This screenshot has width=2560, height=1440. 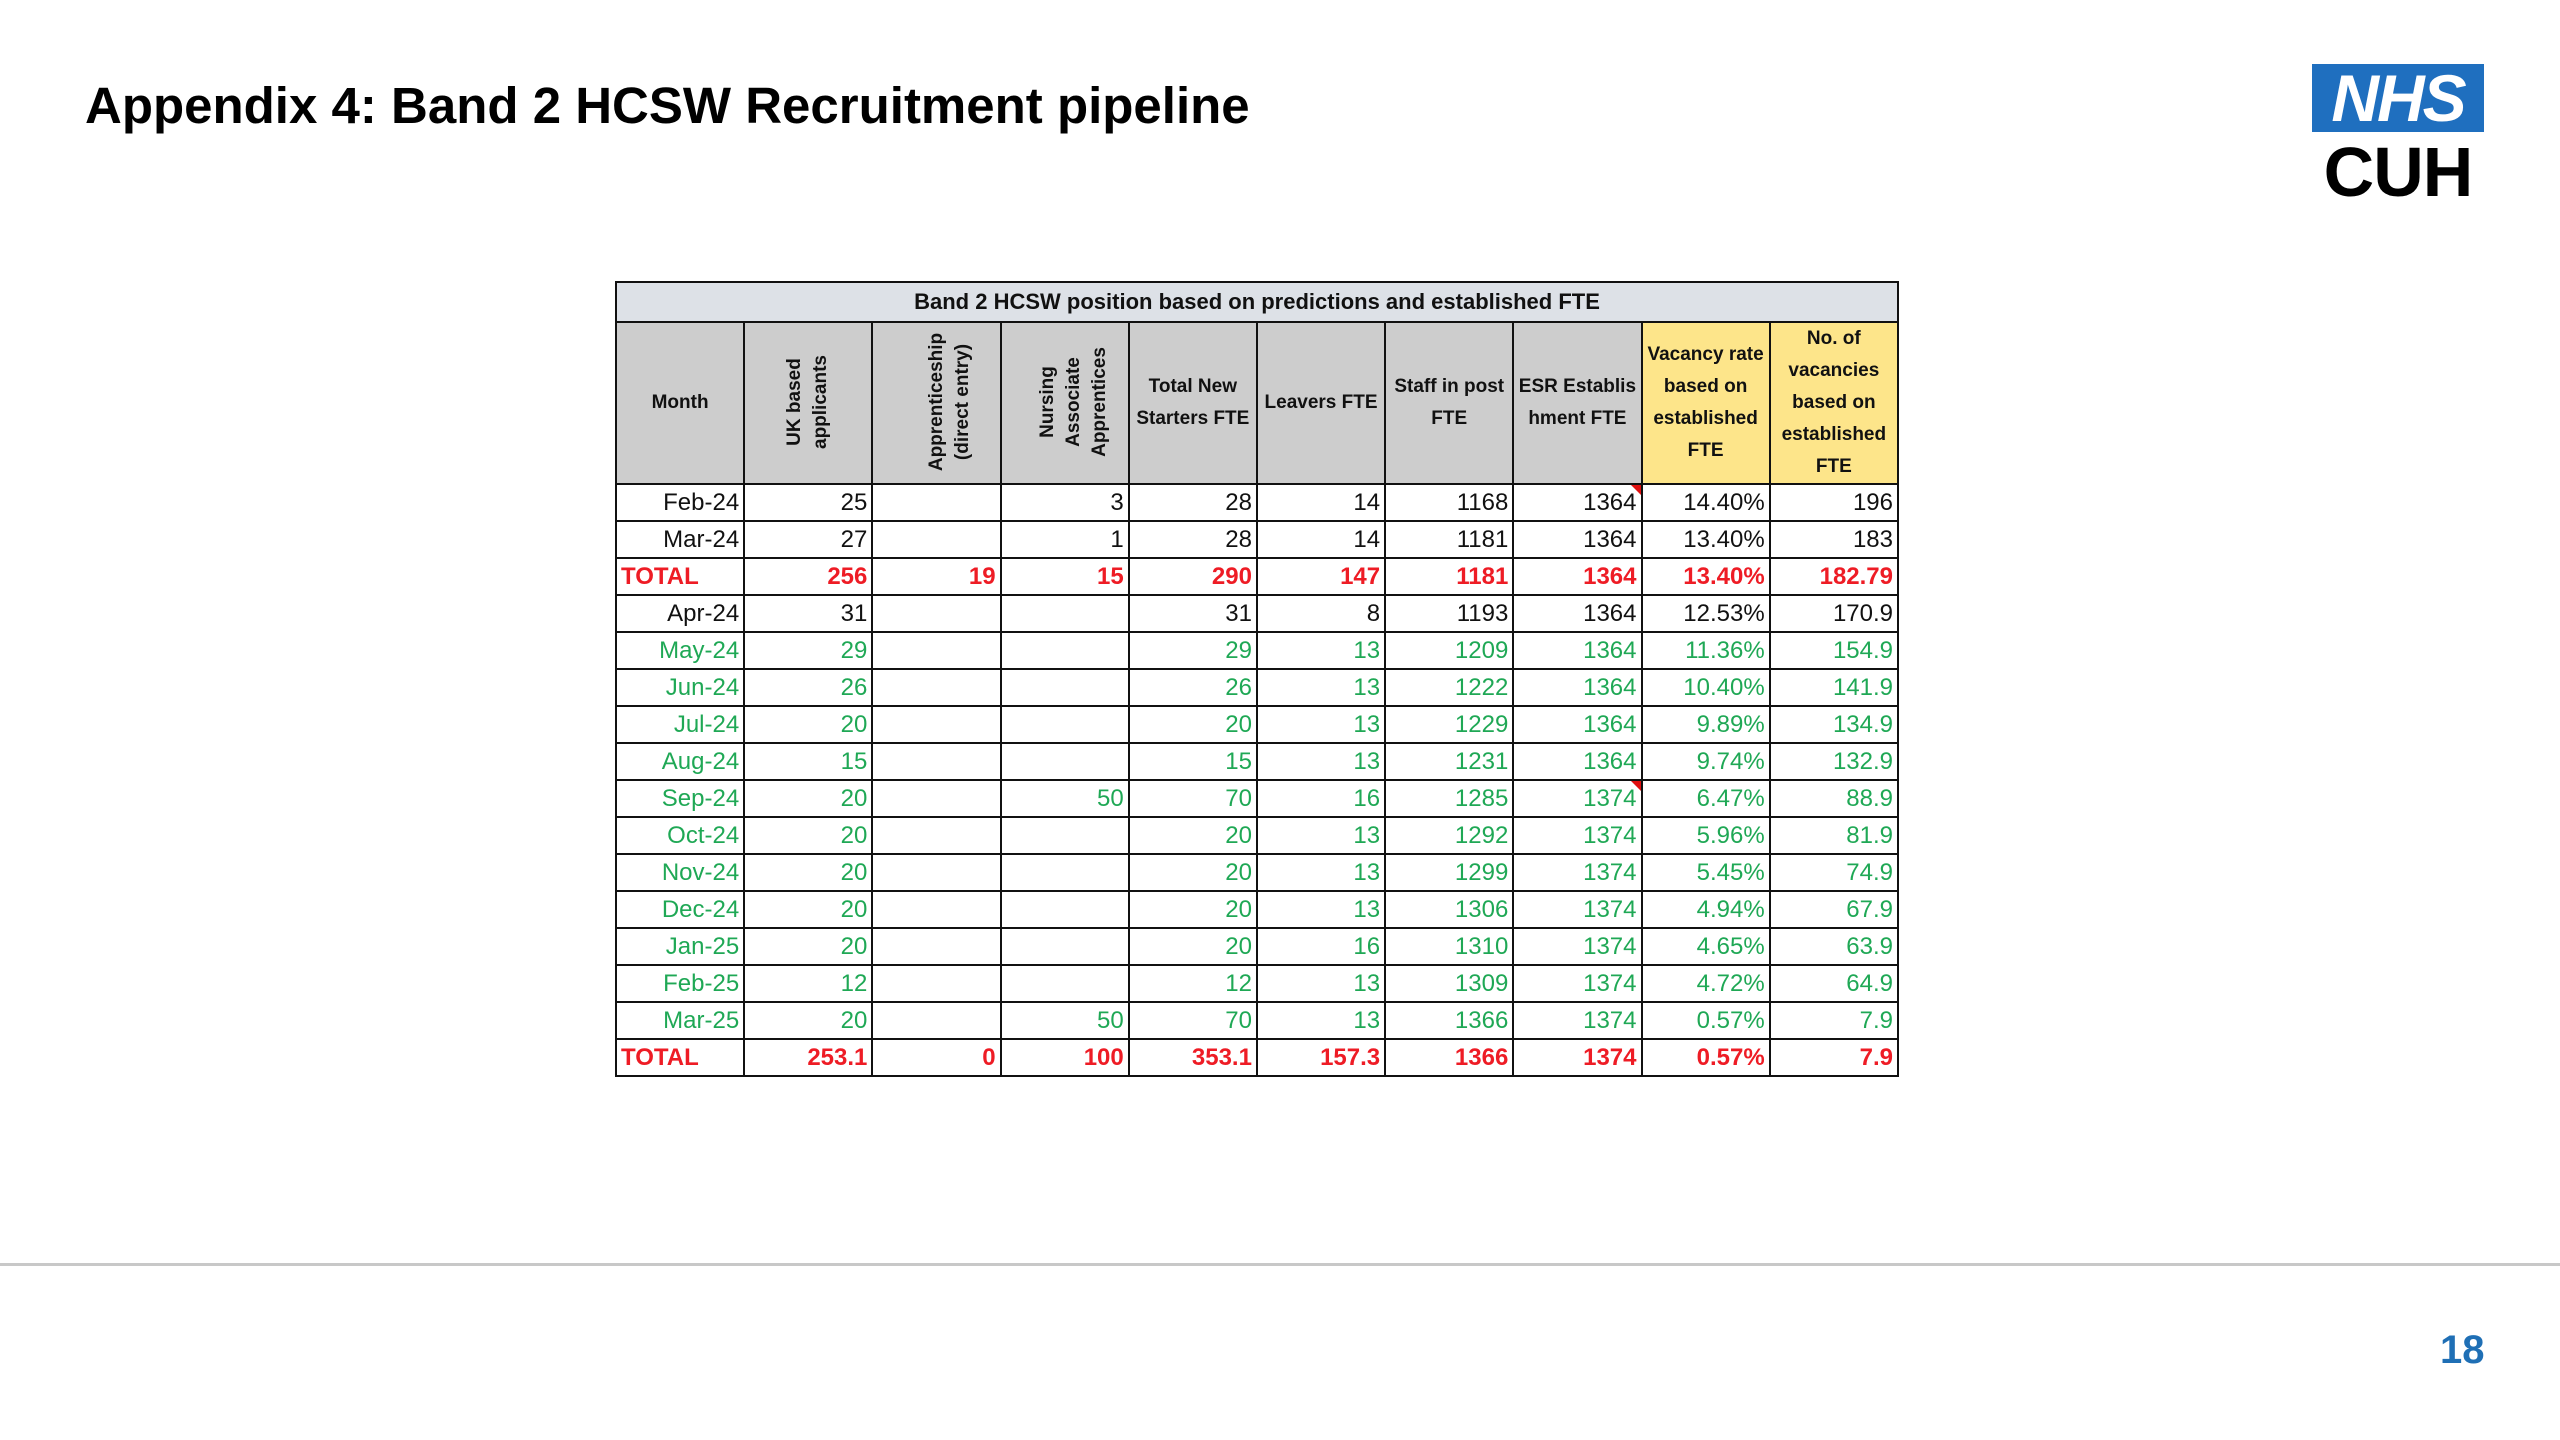 I want to click on nhs-cuh-logo: NHS CUH, so click(x=2398, y=136).